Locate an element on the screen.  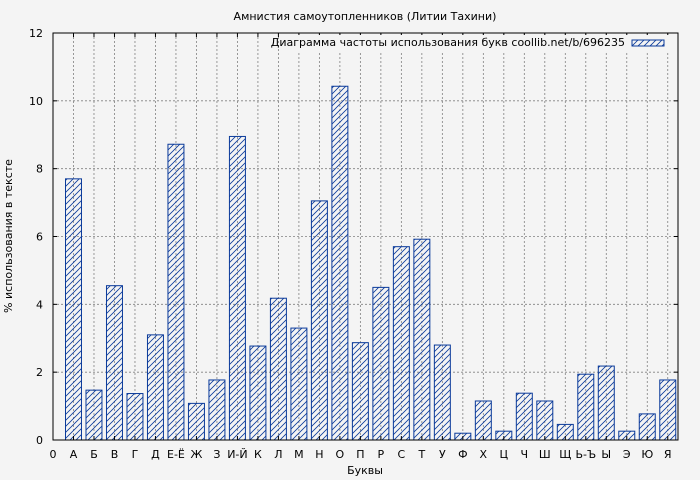
bar-Г is located at coordinates (135, 417).